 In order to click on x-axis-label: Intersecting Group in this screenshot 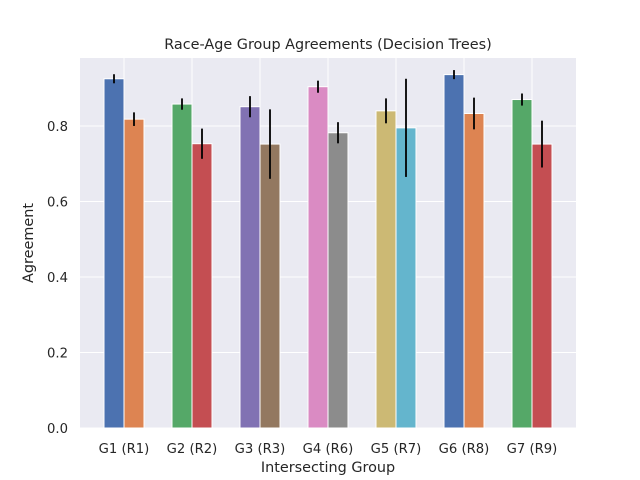, I will do `click(328, 468)`.